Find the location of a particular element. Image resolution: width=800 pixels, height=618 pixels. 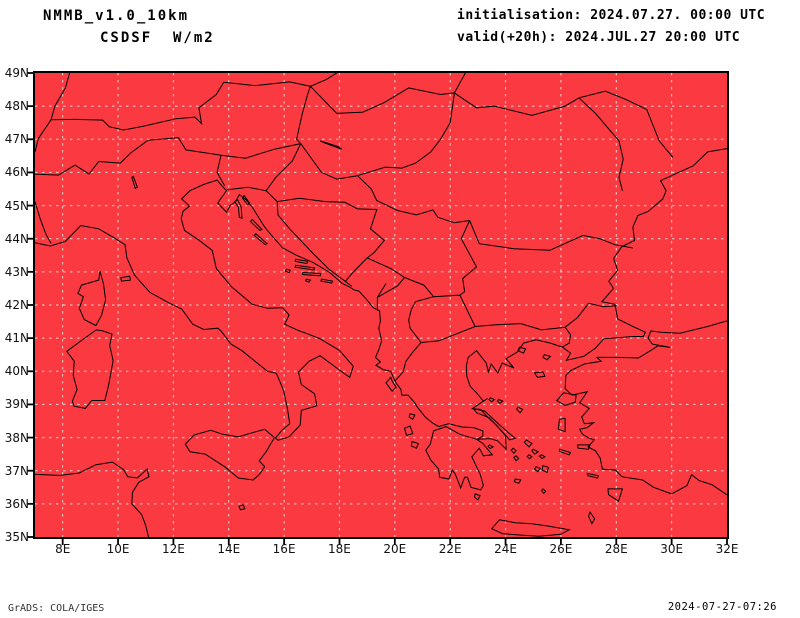

lon-label: 24E is located at coordinates (505, 549).